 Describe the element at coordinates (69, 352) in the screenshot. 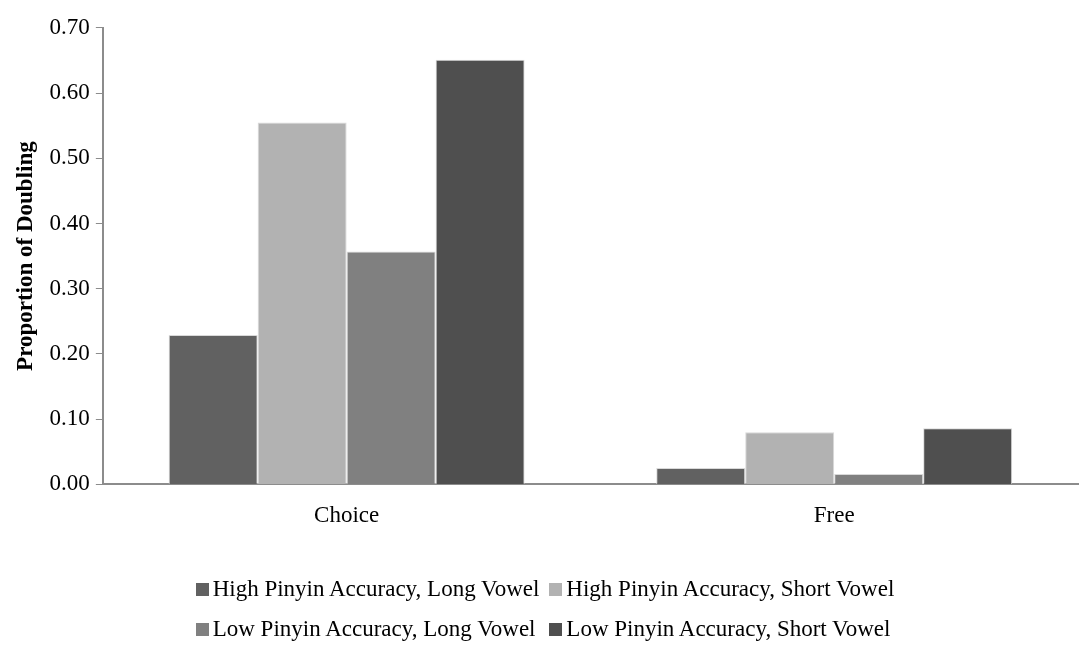

I see `y-tick-label: 0.20` at that location.